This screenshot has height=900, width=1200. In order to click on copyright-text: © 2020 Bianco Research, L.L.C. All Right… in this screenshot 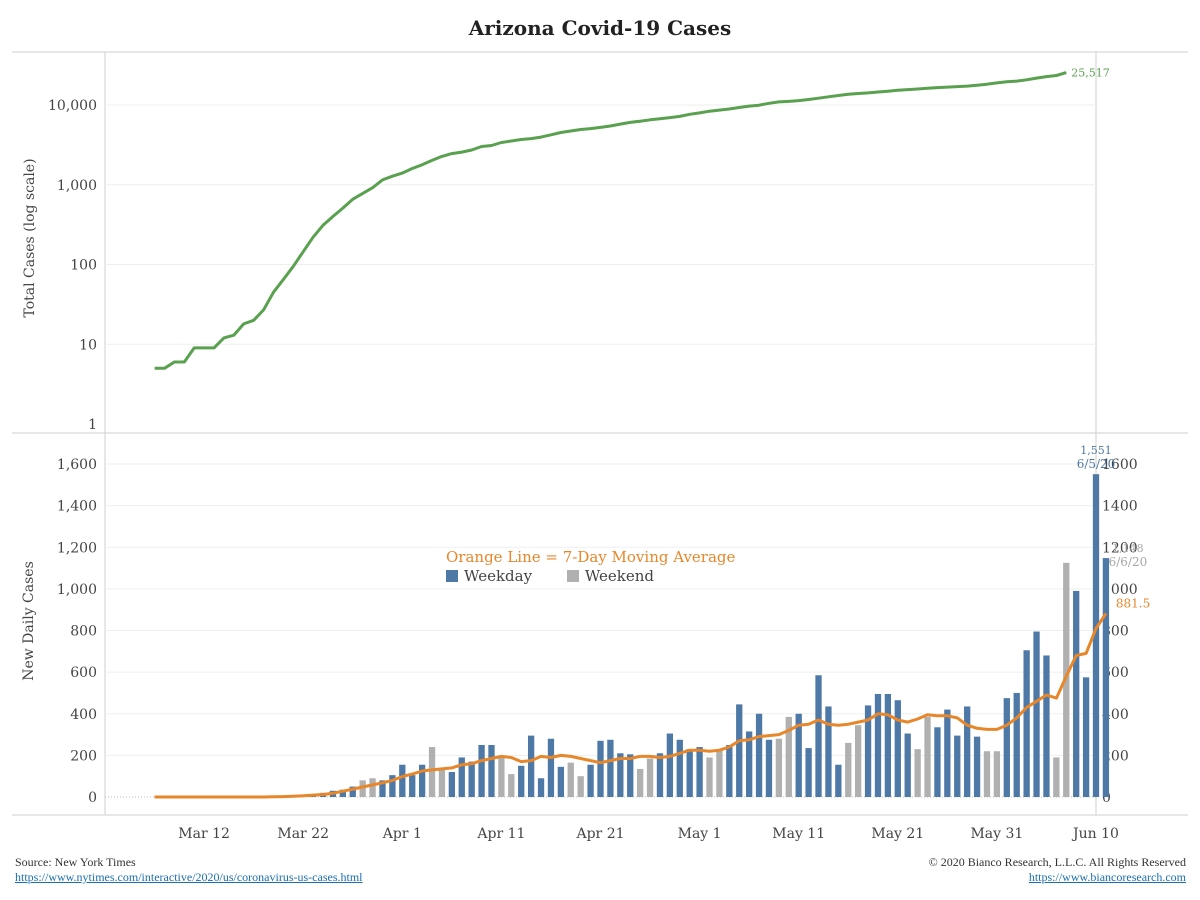, I will do `click(1057, 862)`.